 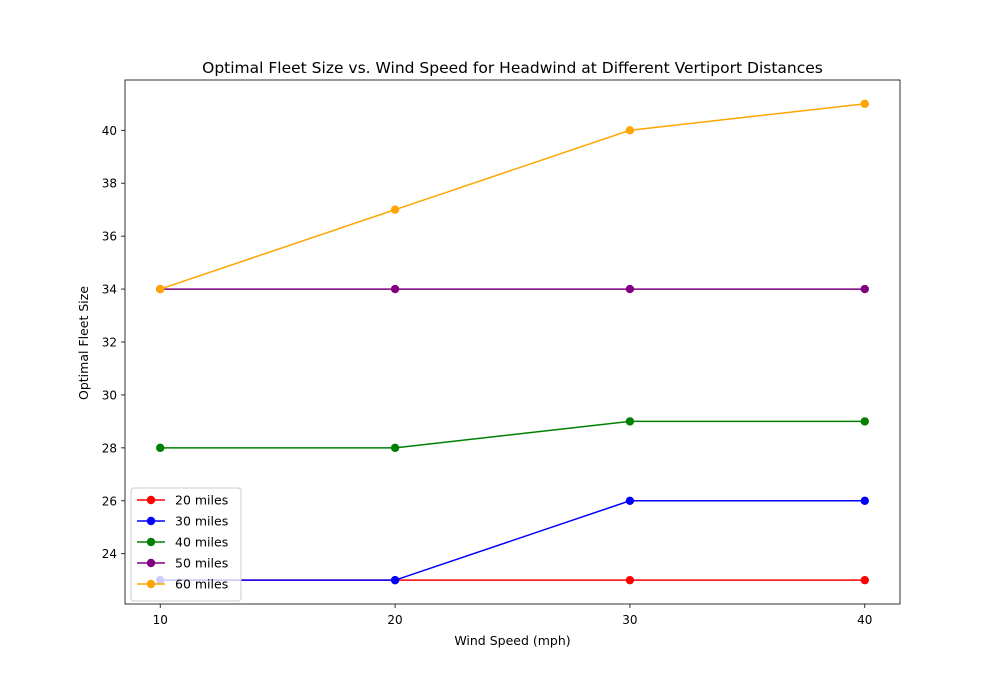 What do you see at coordinates (201, 521) in the screenshot?
I see `legend-label: 30 miles` at bounding box center [201, 521].